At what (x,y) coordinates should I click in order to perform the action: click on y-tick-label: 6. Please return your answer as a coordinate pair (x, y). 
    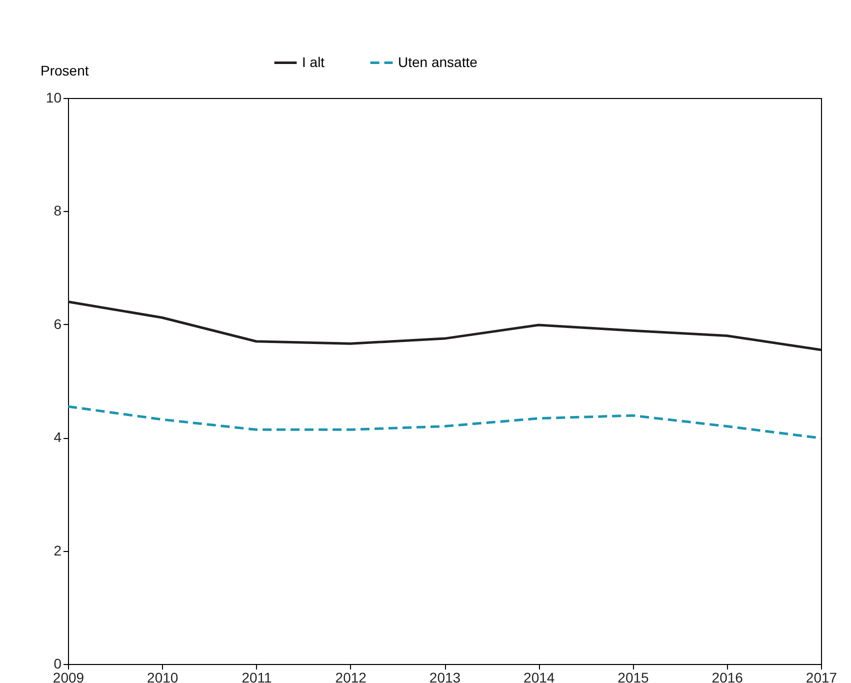
    Looking at the image, I should click on (58, 324).